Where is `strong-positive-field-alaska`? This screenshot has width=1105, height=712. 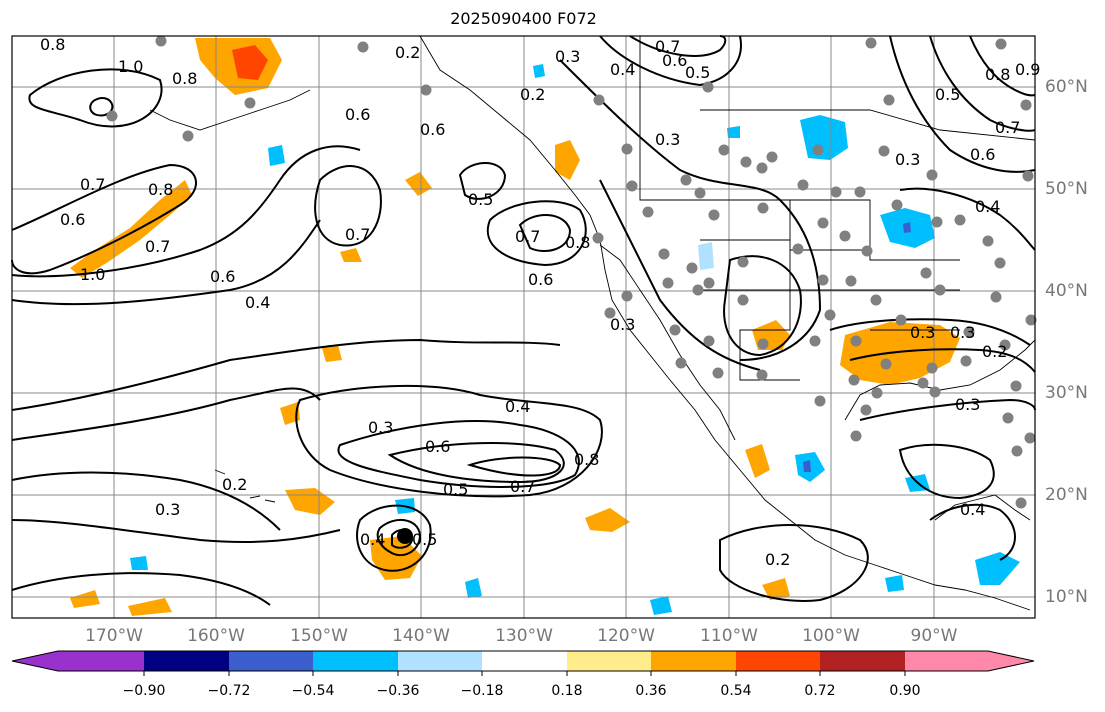 strong-positive-field-alaska is located at coordinates (250, 62).